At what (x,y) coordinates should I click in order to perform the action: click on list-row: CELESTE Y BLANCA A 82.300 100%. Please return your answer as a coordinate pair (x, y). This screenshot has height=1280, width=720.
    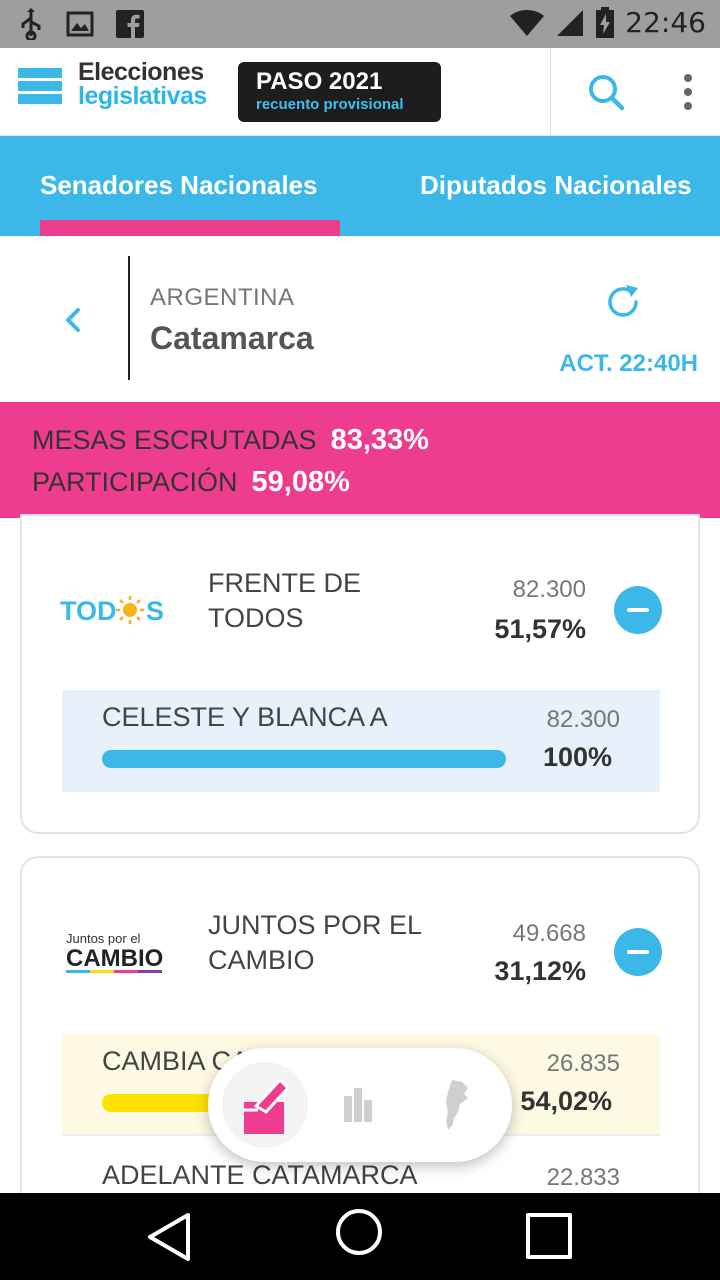
    Looking at the image, I should click on (361, 741).